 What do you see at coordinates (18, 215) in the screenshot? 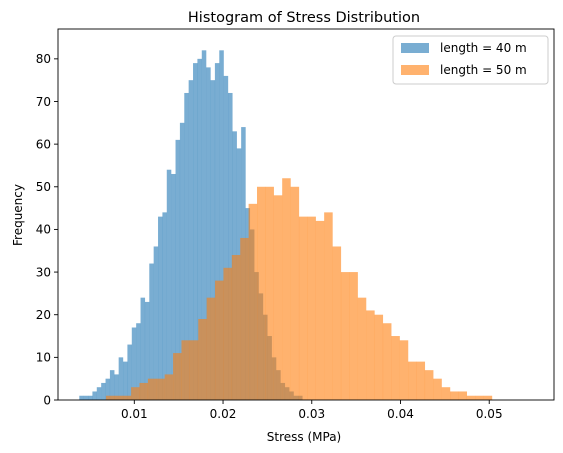
I see `y-axis-label: Frequency` at bounding box center [18, 215].